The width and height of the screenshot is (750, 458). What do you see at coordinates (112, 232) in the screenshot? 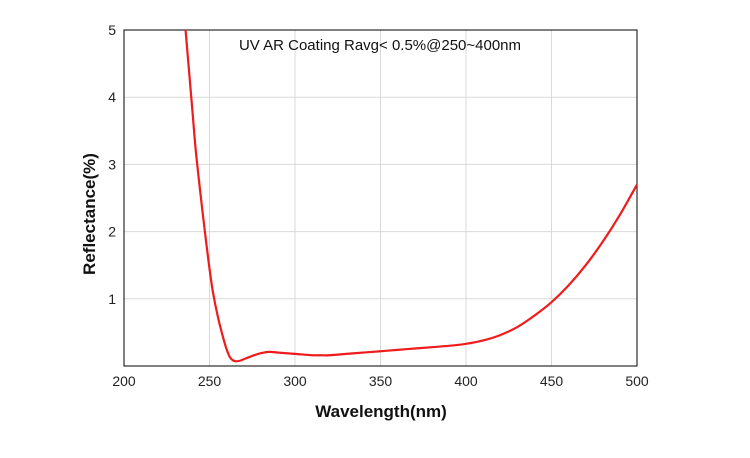
I see `y-tick-label: 2` at bounding box center [112, 232].